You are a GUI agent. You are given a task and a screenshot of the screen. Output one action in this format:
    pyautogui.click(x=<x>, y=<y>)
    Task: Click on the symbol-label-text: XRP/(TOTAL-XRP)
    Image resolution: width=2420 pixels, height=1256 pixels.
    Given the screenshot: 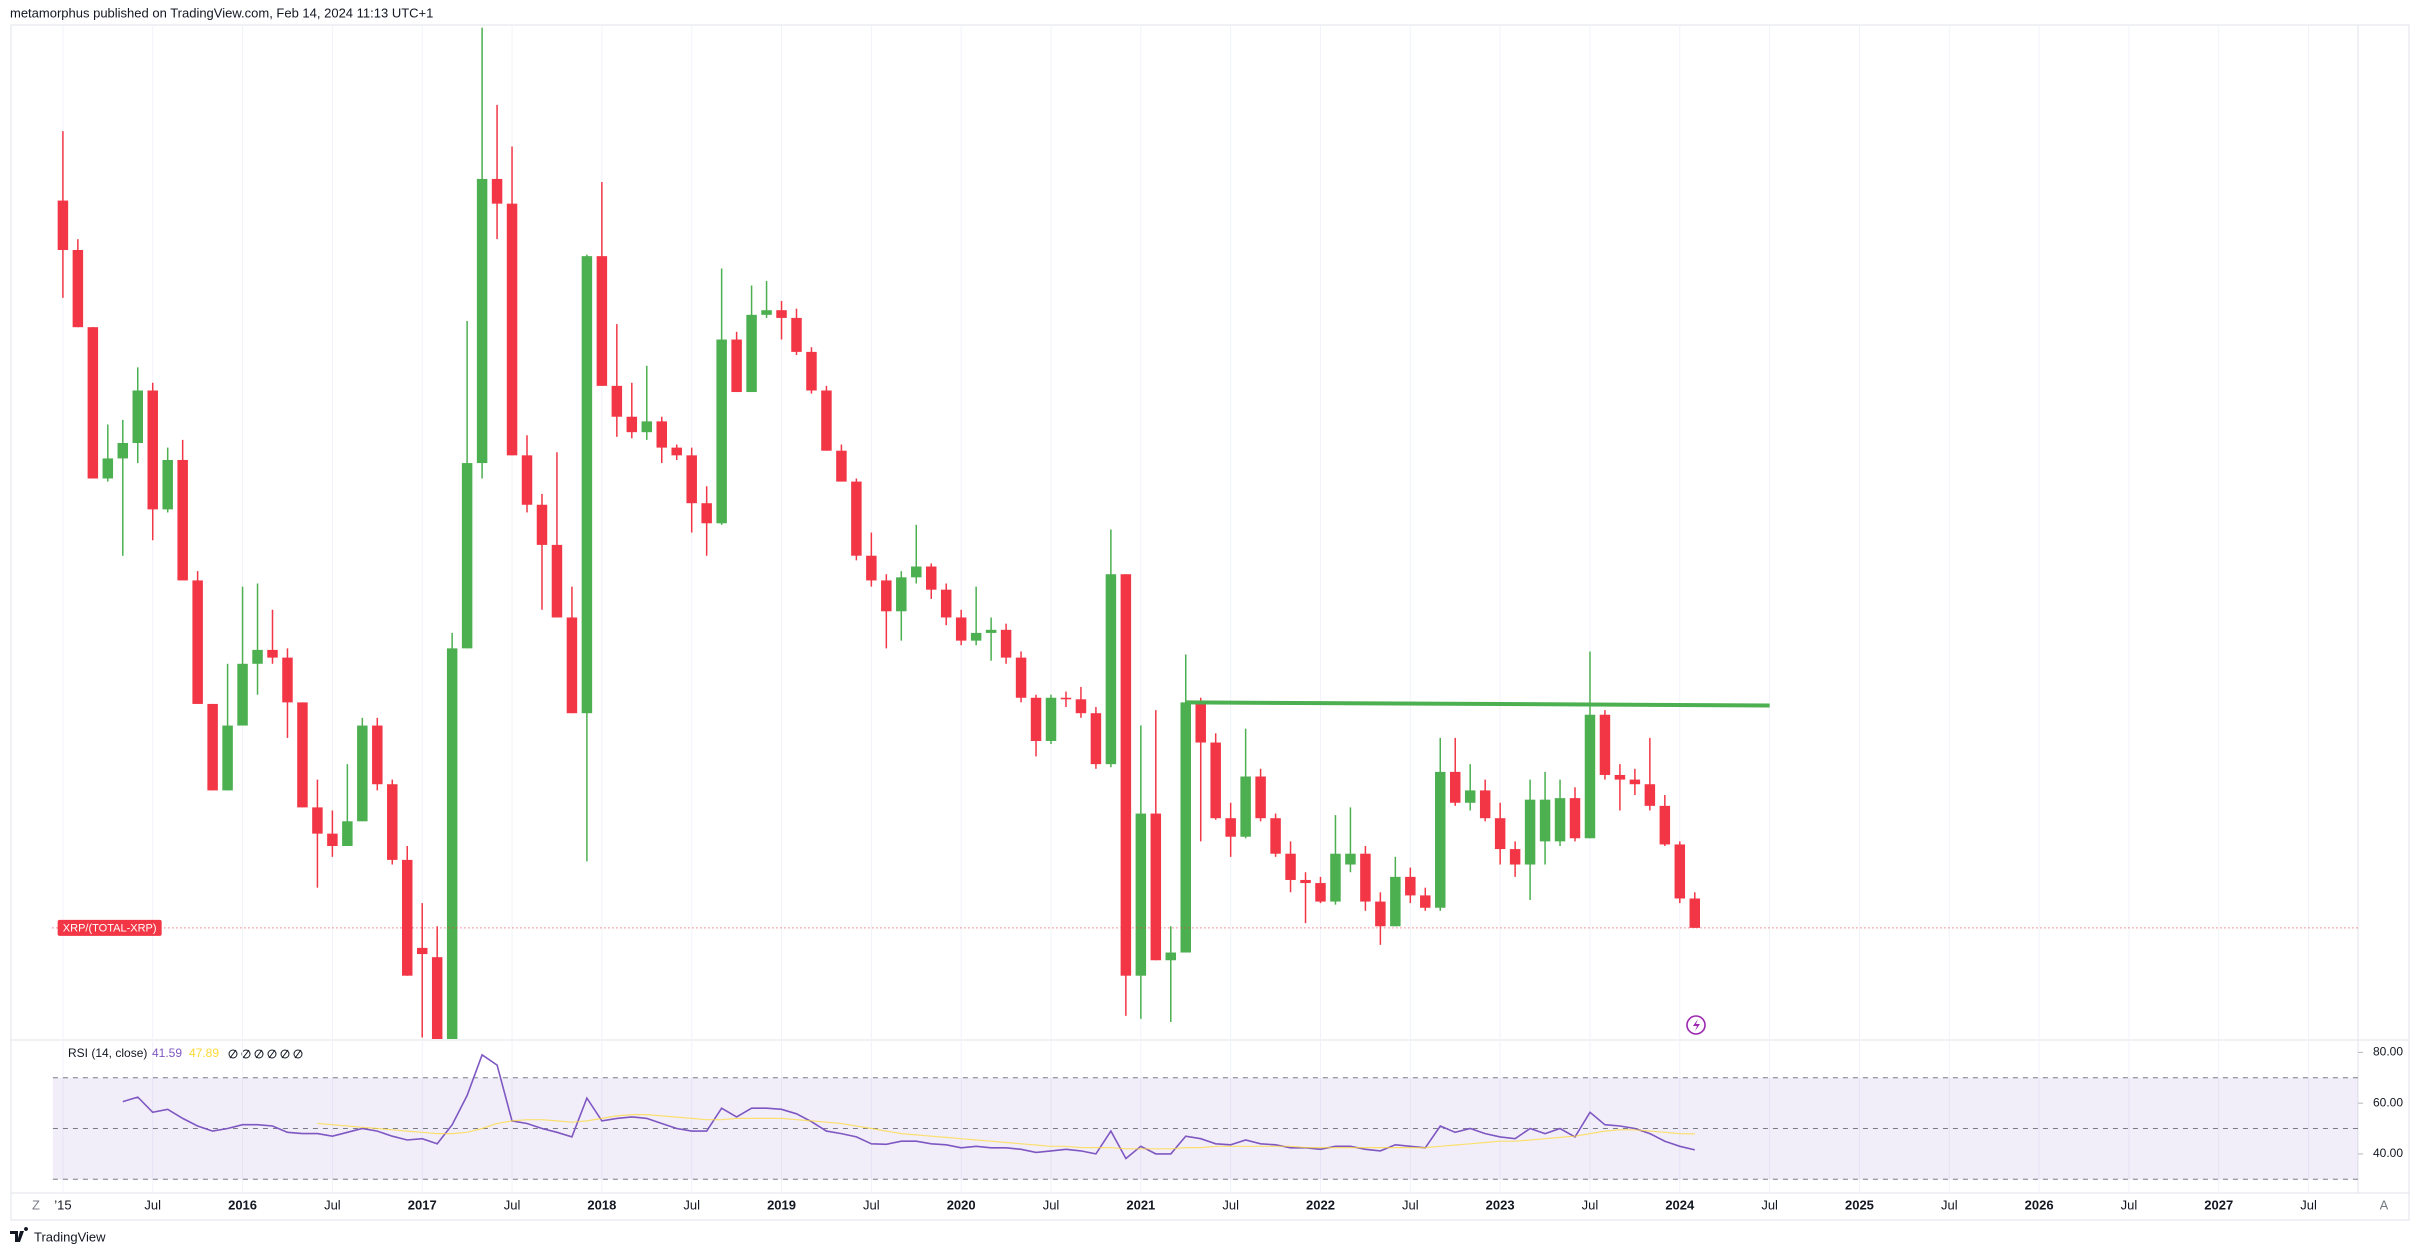 What is the action you would take?
    pyautogui.click(x=110, y=929)
    